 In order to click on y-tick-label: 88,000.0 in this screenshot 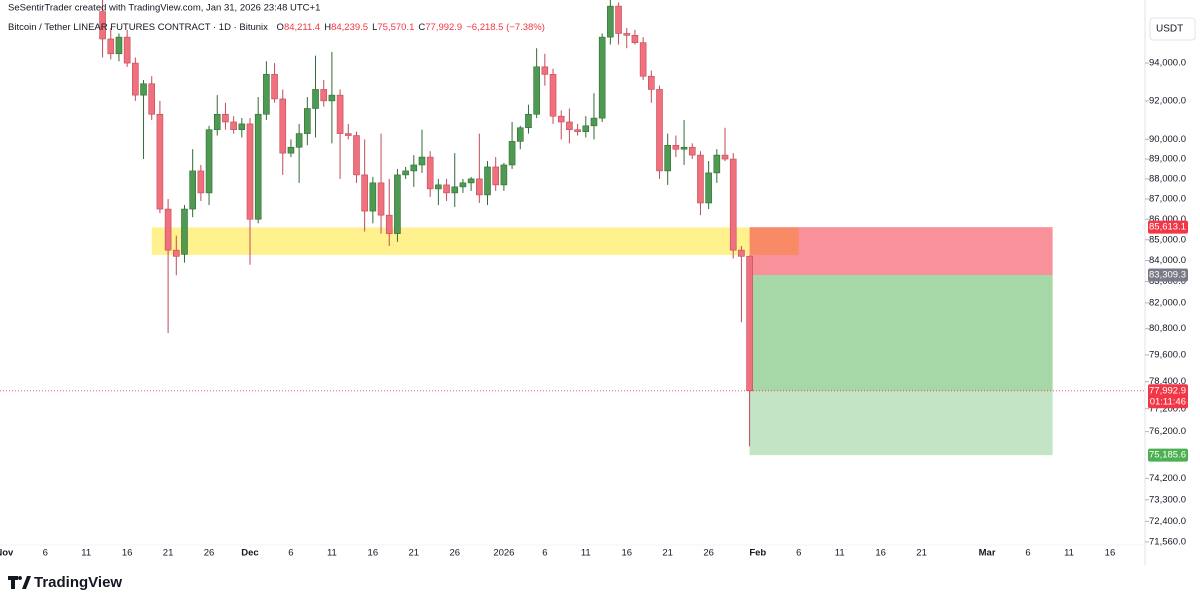, I will do `click(1167, 178)`.